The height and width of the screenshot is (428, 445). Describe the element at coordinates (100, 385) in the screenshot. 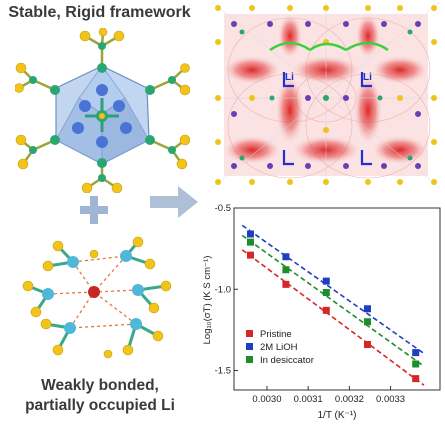

I see `caption-line-1: Weakly bonded,` at that location.